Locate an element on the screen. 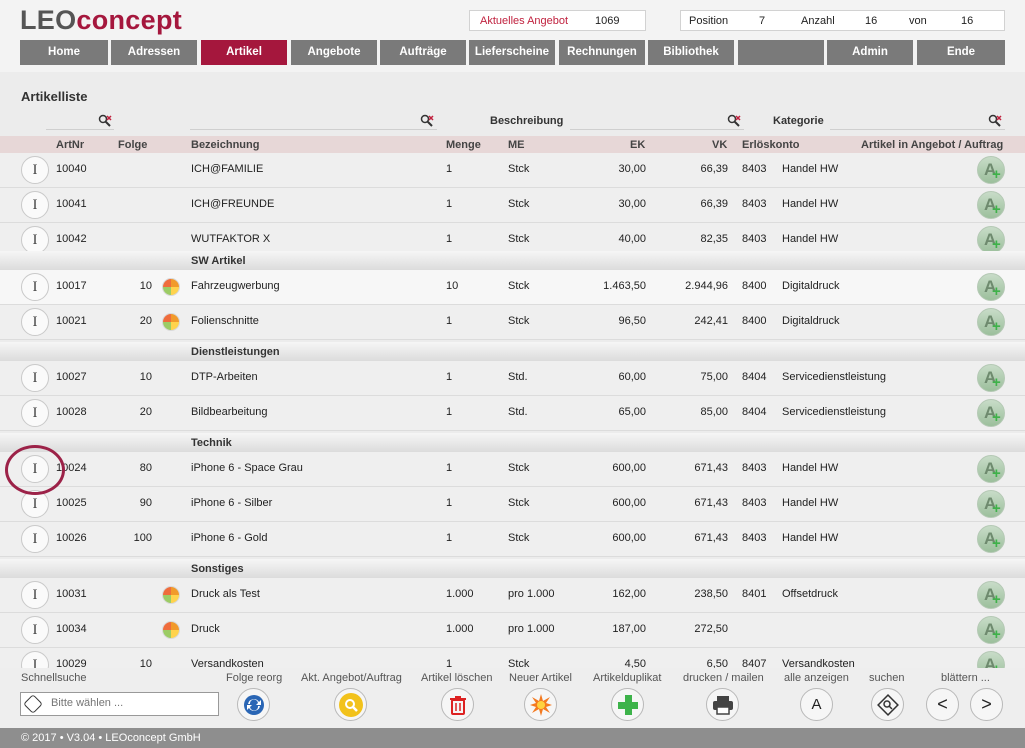 The image size is (1025, 748). cell-ek: 4,50 is located at coordinates (635, 663).